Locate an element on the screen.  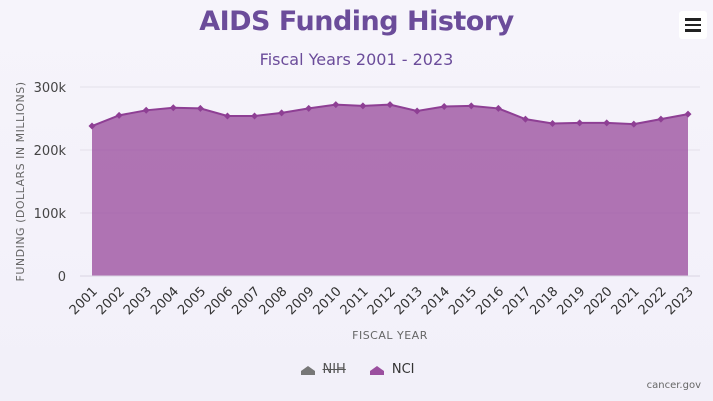
legend-nih-symbol-icon is located at coordinates (307, 370).